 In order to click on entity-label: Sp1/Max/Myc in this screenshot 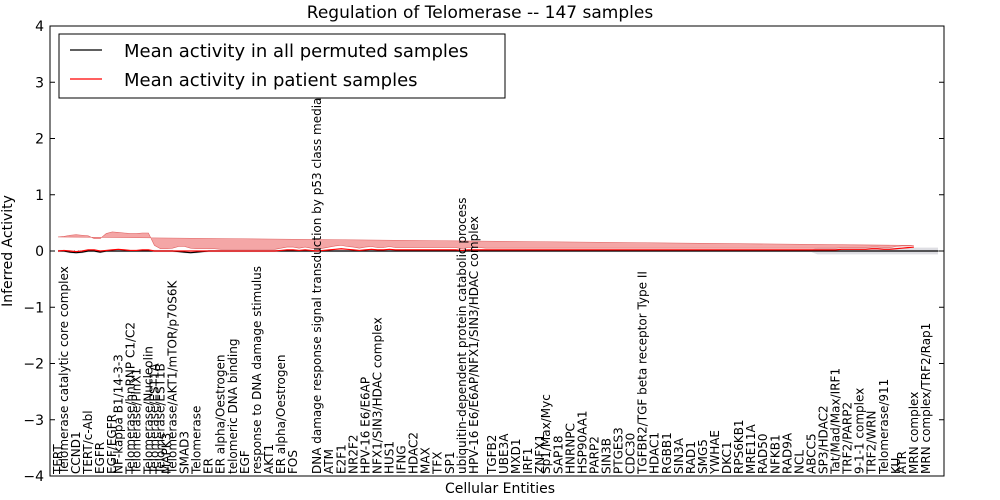, I will do `click(546, 434)`.